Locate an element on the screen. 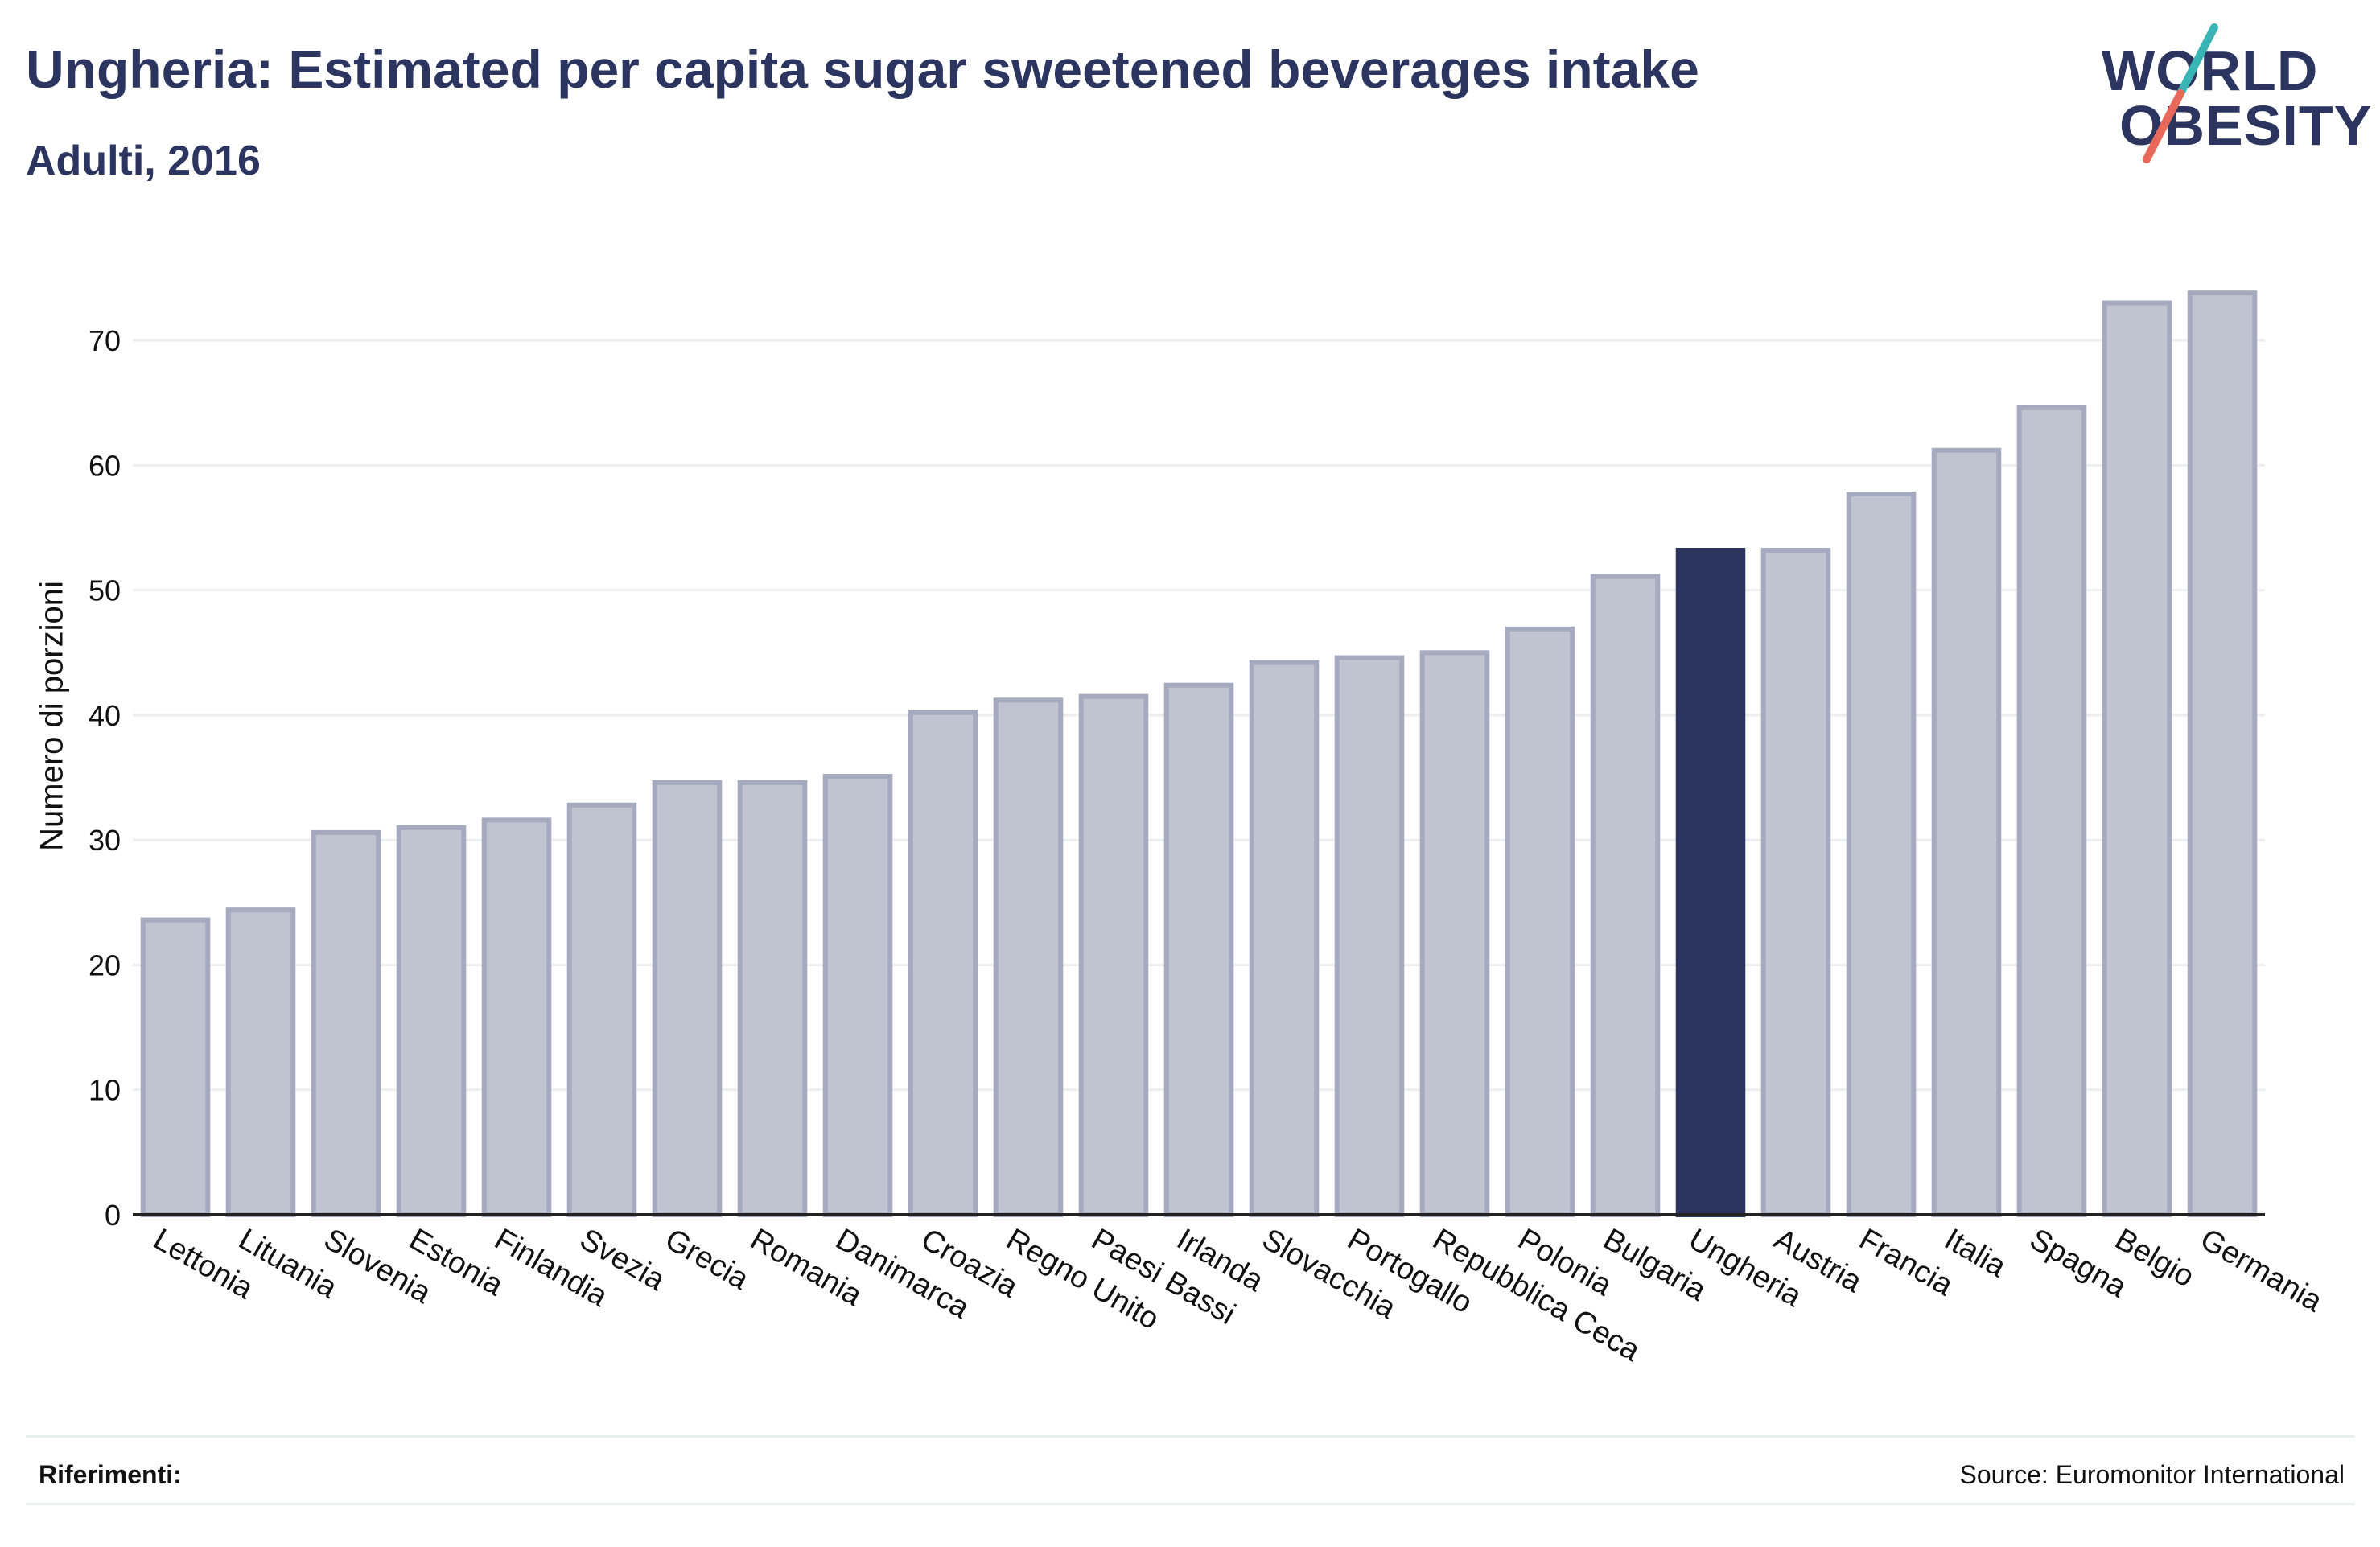 This screenshot has height=1547, width=2380. footer-source: Source: Euromonitor International is located at coordinates (2152, 1474).